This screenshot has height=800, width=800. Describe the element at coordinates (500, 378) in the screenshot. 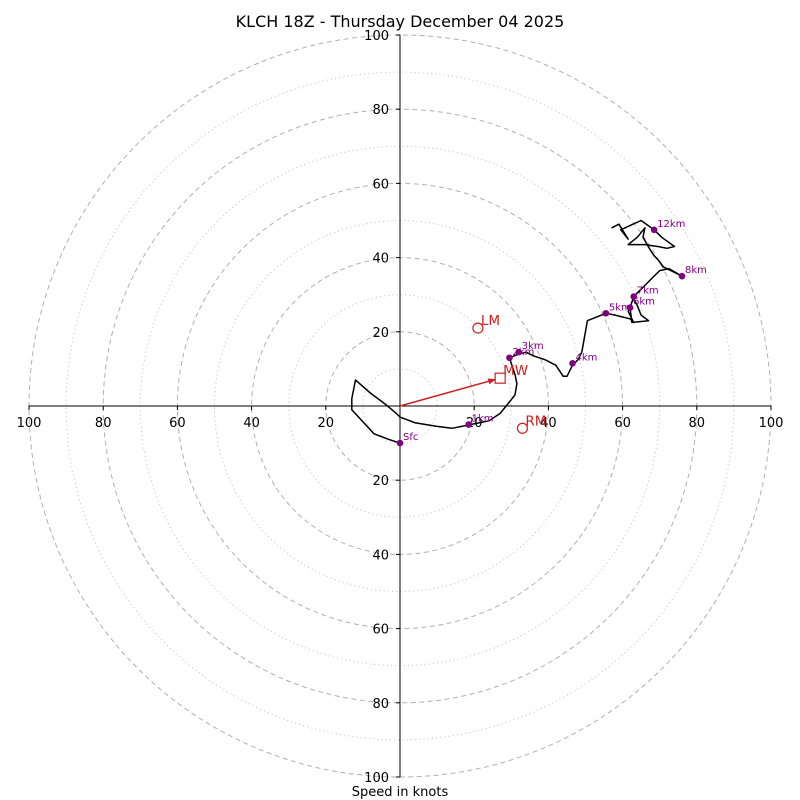

I see `mean-wind-marker` at that location.